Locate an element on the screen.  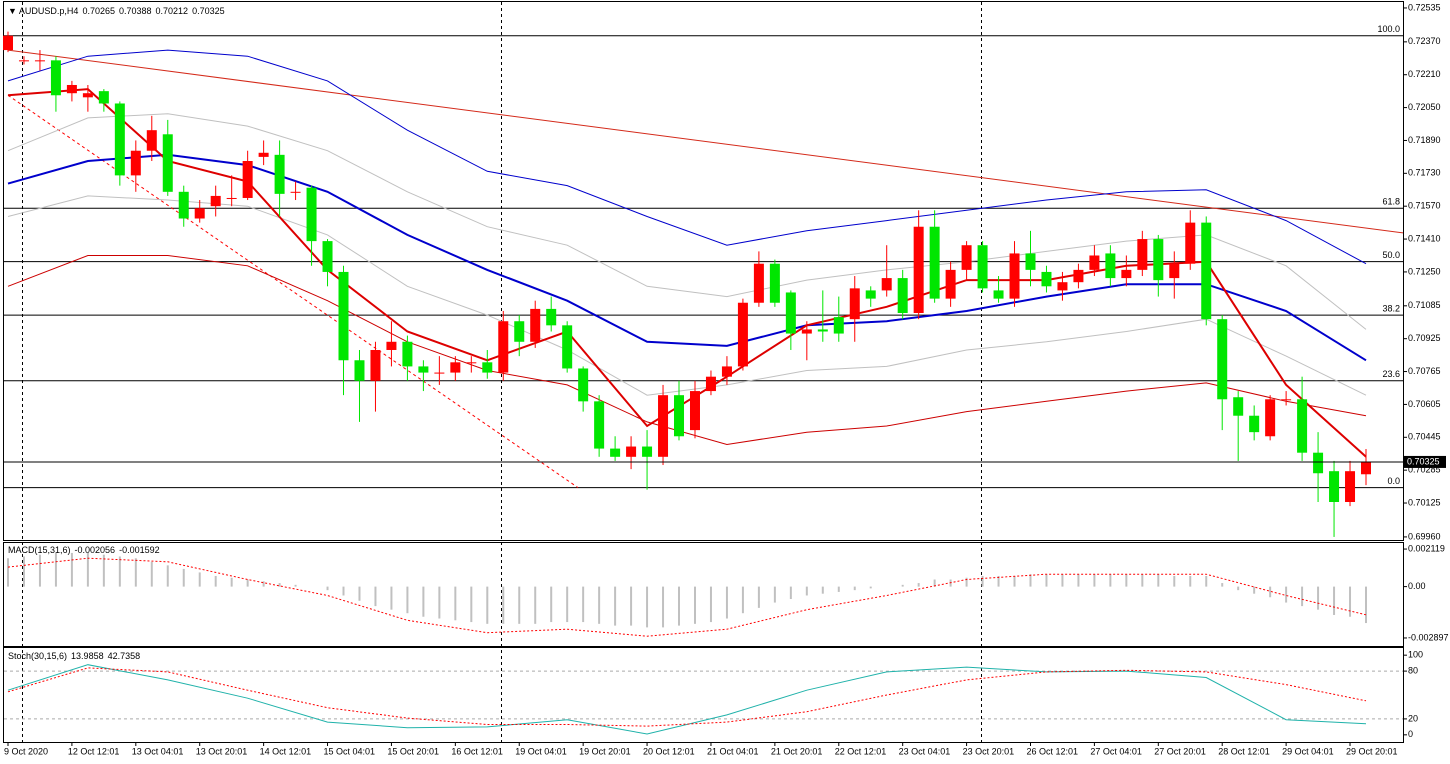
macd-panel is located at coordinates (703, 594).